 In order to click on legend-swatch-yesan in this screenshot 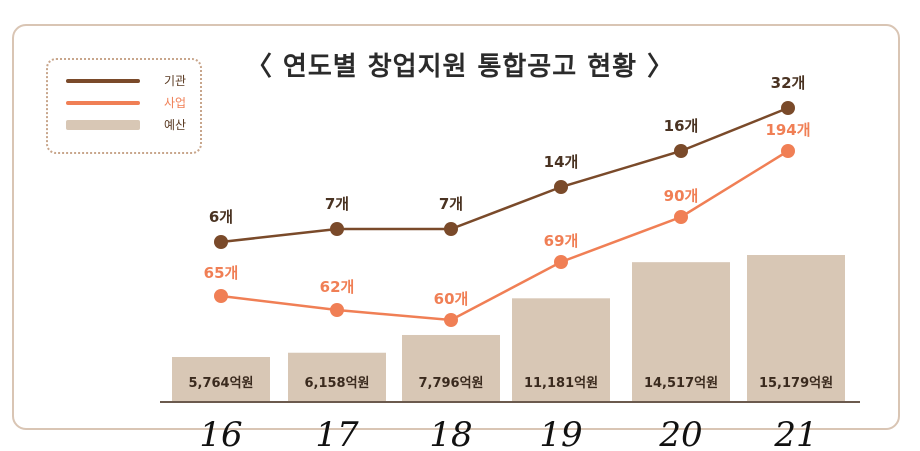, I will do `click(103, 125)`.